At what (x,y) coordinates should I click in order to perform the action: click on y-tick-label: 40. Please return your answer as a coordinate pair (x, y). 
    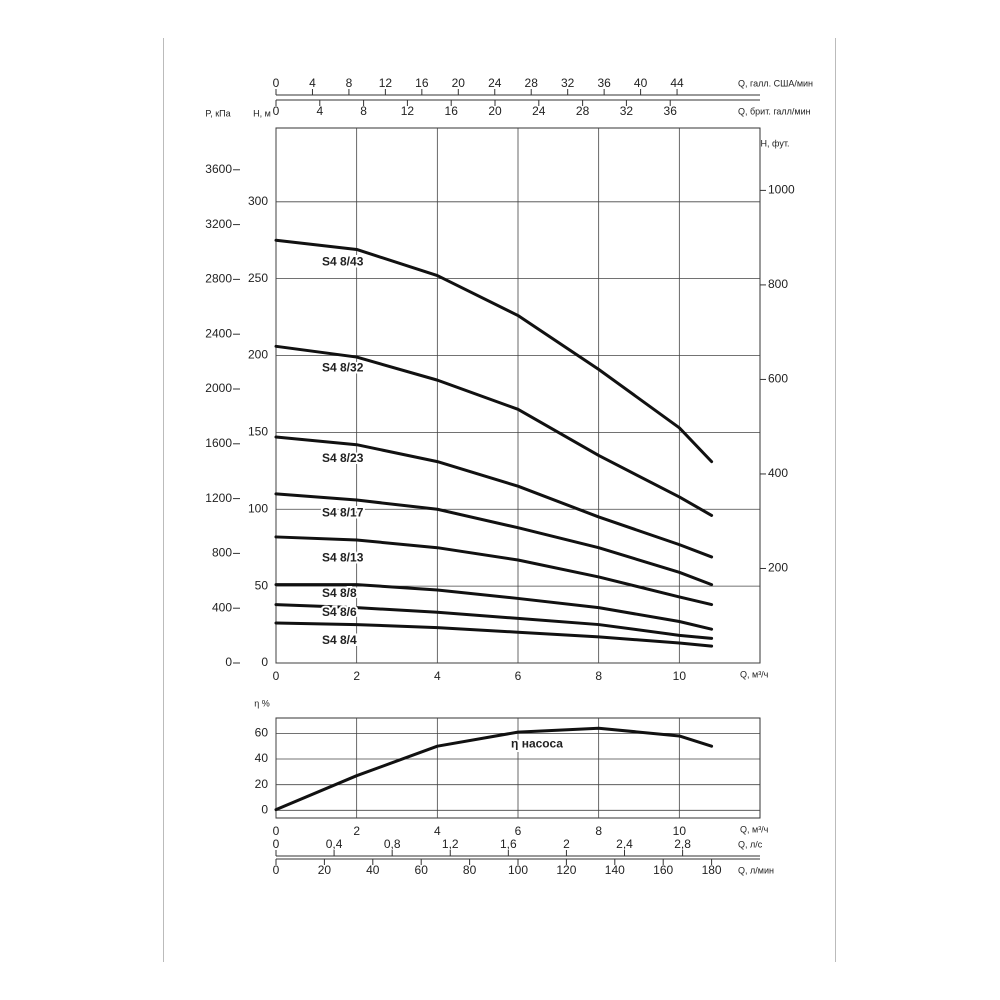
    Looking at the image, I should click on (262, 758).